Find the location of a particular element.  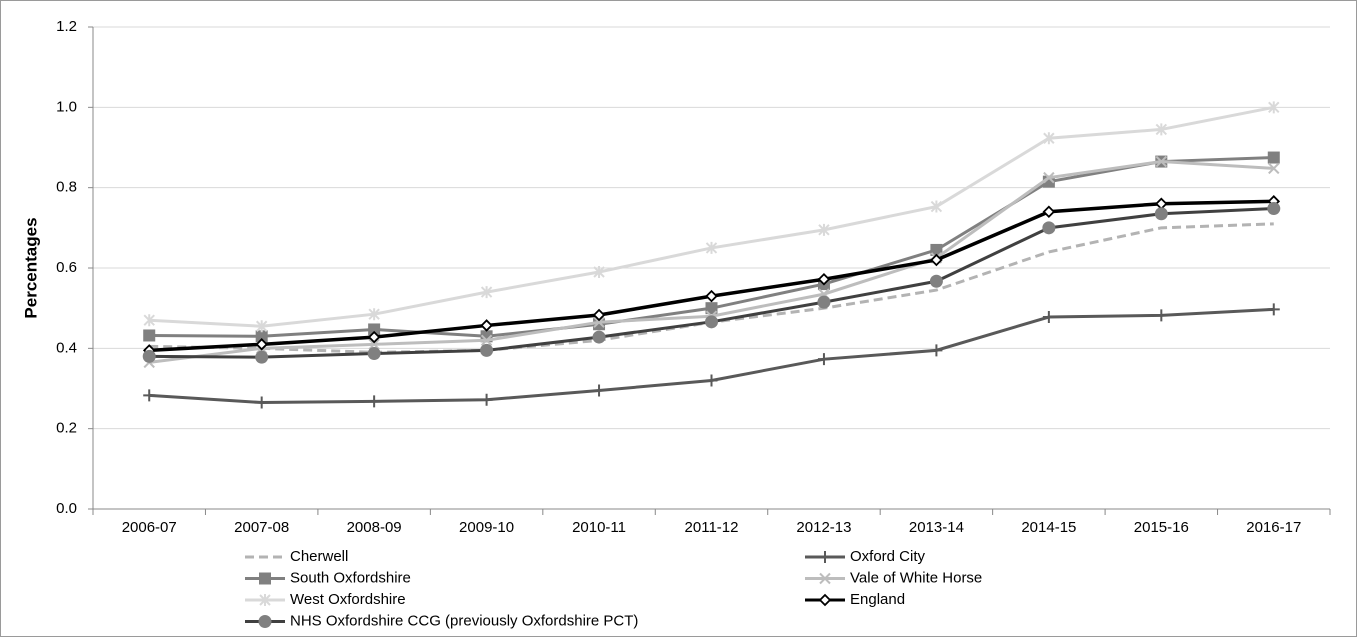

y-axis-label: Percentages is located at coordinates (30, 267).